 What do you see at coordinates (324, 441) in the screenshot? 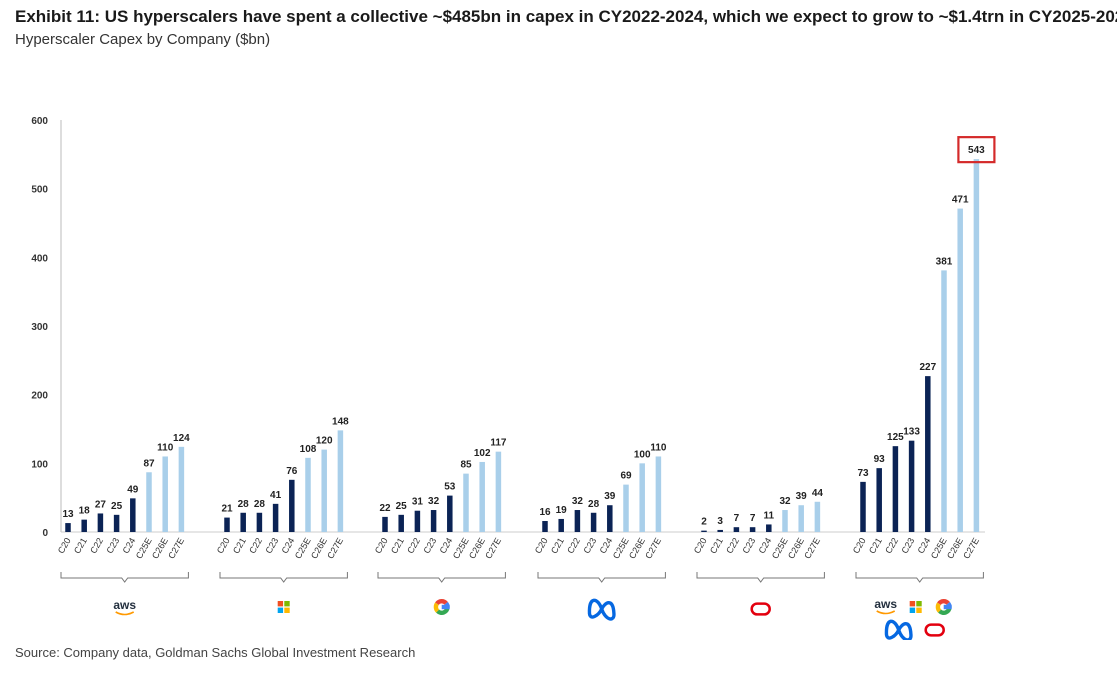
I see `data-label: 120` at bounding box center [324, 441].